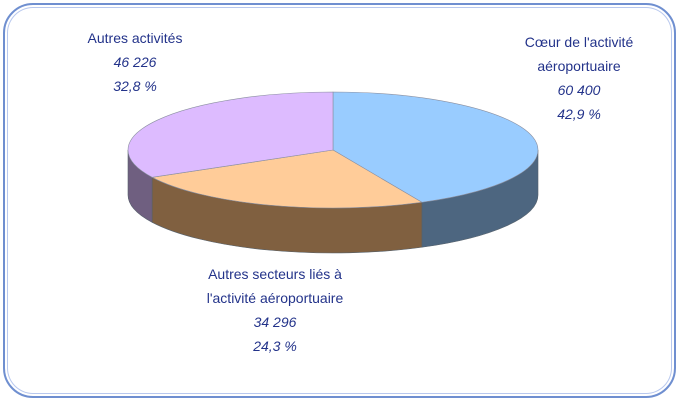 The width and height of the screenshot is (681, 400). Describe the element at coordinates (275, 322) in the screenshot. I see `value-label: 34 296` at that location.